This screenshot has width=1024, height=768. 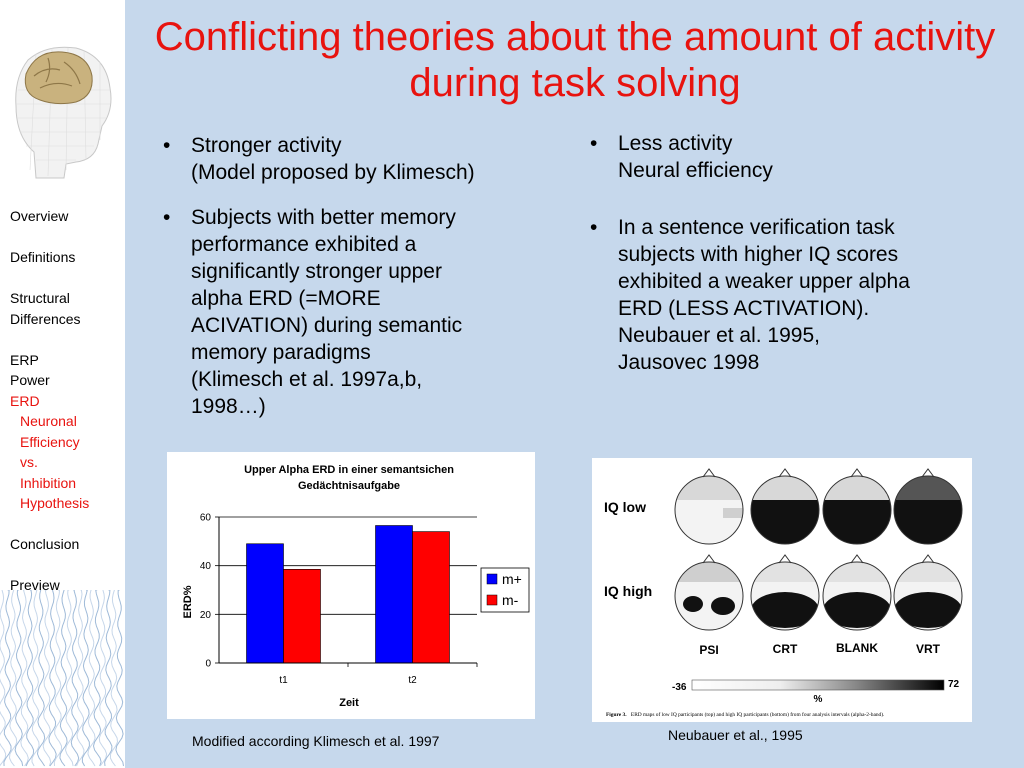 What do you see at coordinates (679, 687) in the screenshot?
I see `scale-min-label: -36` at bounding box center [679, 687].